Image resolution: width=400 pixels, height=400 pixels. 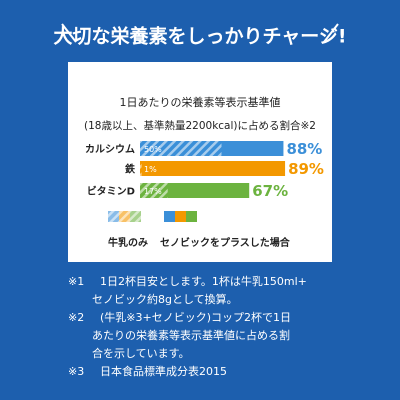 What do you see at coordinates (150, 169) in the screenshot?
I see `value-label: 1%` at bounding box center [150, 169].